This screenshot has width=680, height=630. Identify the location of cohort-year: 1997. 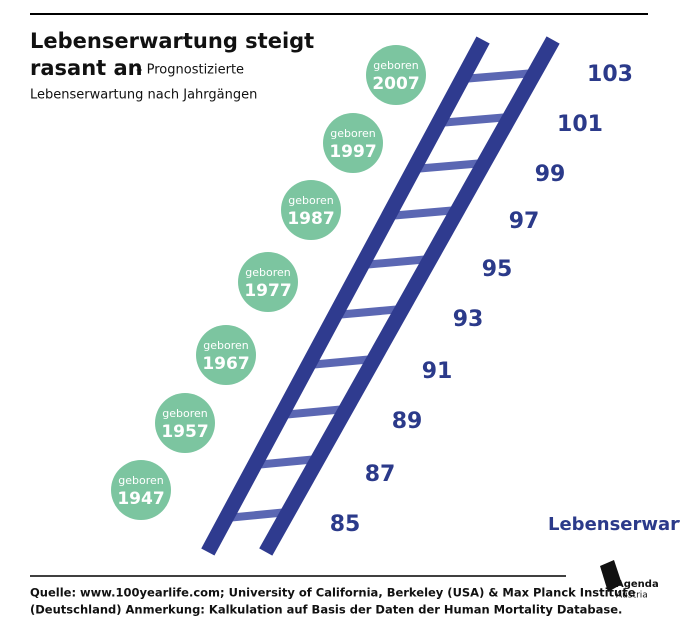
(352, 152).